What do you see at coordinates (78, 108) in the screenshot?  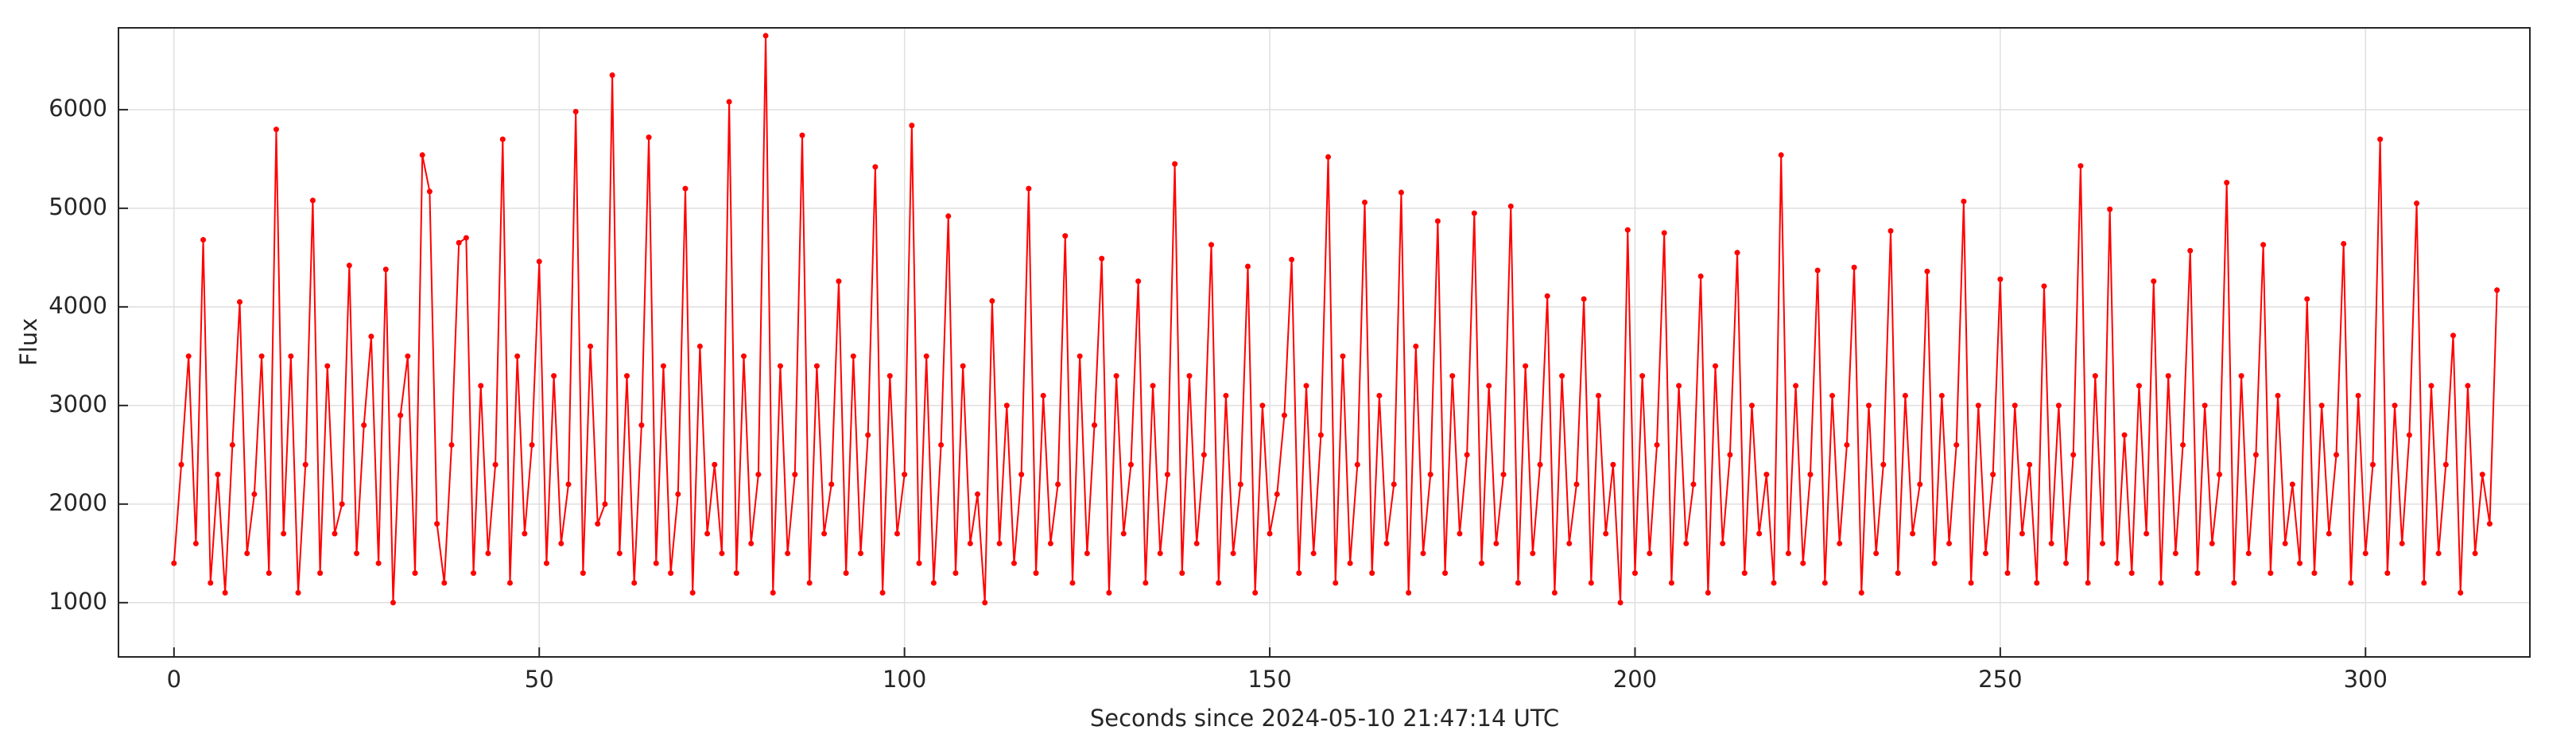 I see `y-tick-label: 6000` at bounding box center [78, 108].